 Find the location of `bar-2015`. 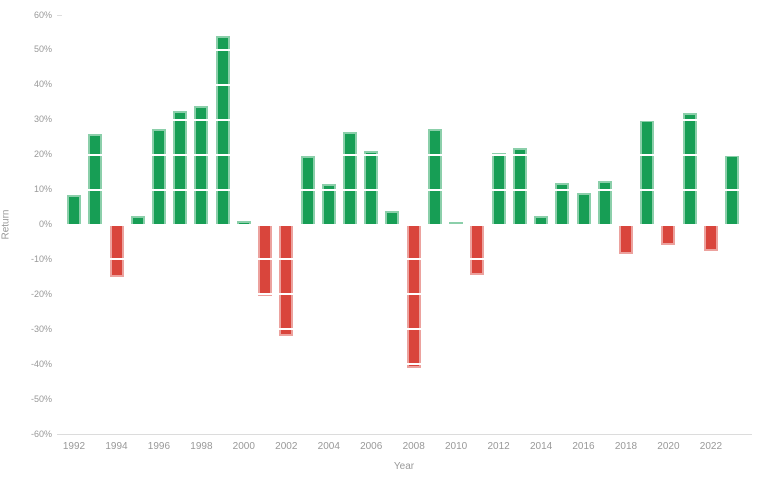

bar-2015 is located at coordinates (562, 203).